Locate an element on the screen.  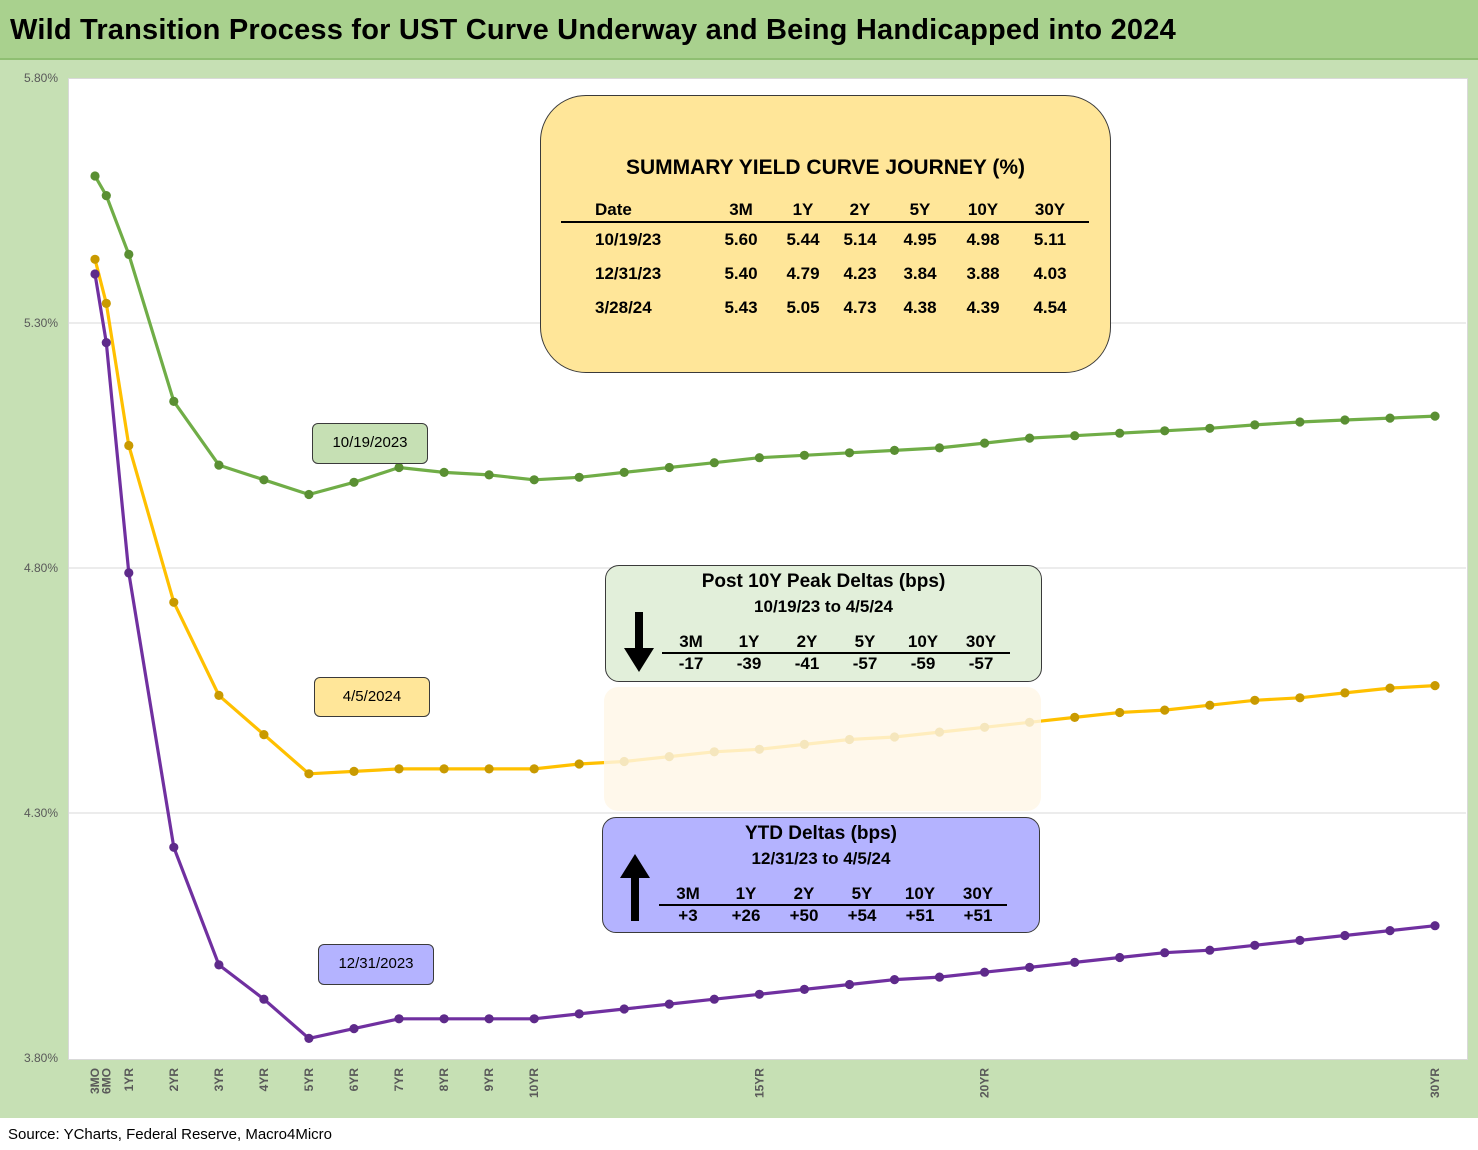
x-tick-label: 5YR is located at coordinates (309, 1080).